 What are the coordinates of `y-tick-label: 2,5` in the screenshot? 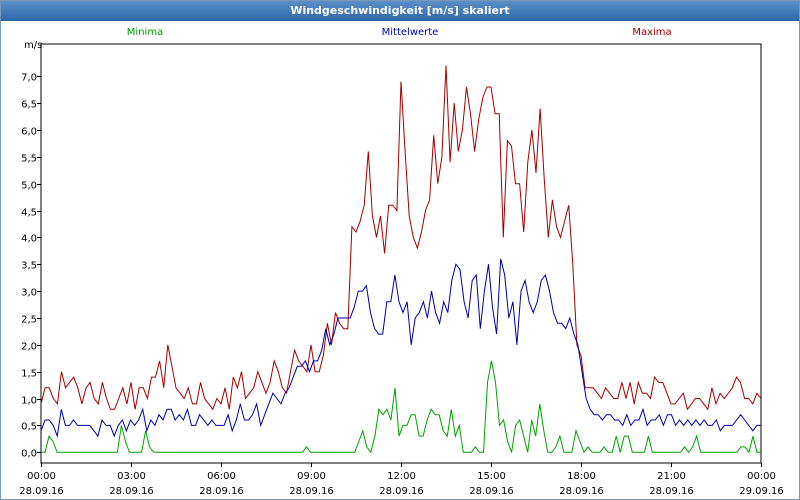 It's located at (29, 320).